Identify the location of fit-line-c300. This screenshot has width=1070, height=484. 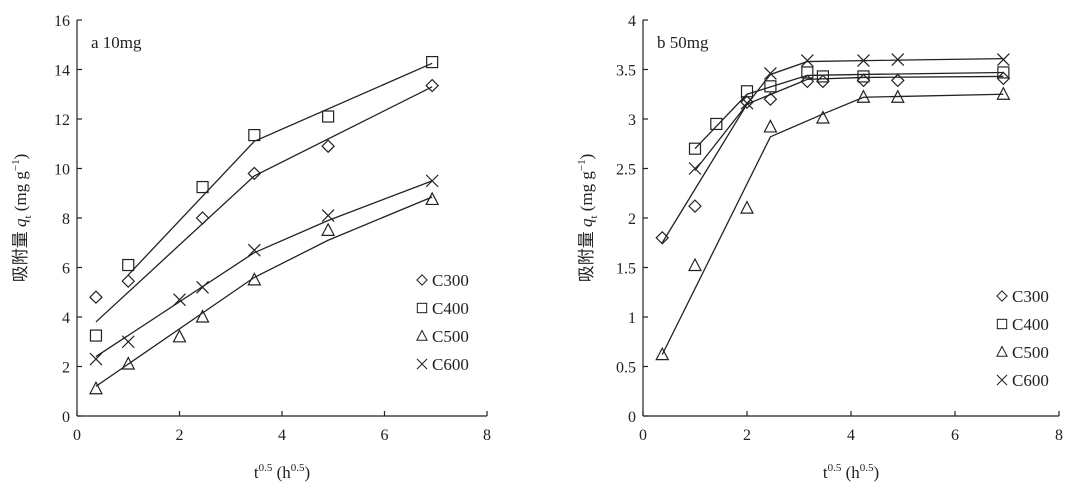
(832, 159).